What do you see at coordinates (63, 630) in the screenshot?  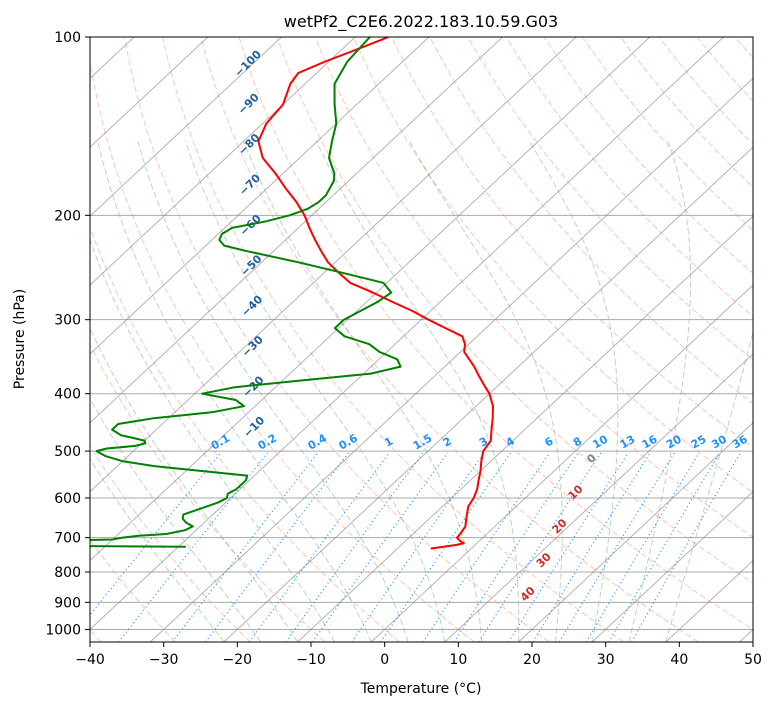 I see `y-tick-label: 1000` at bounding box center [63, 630].